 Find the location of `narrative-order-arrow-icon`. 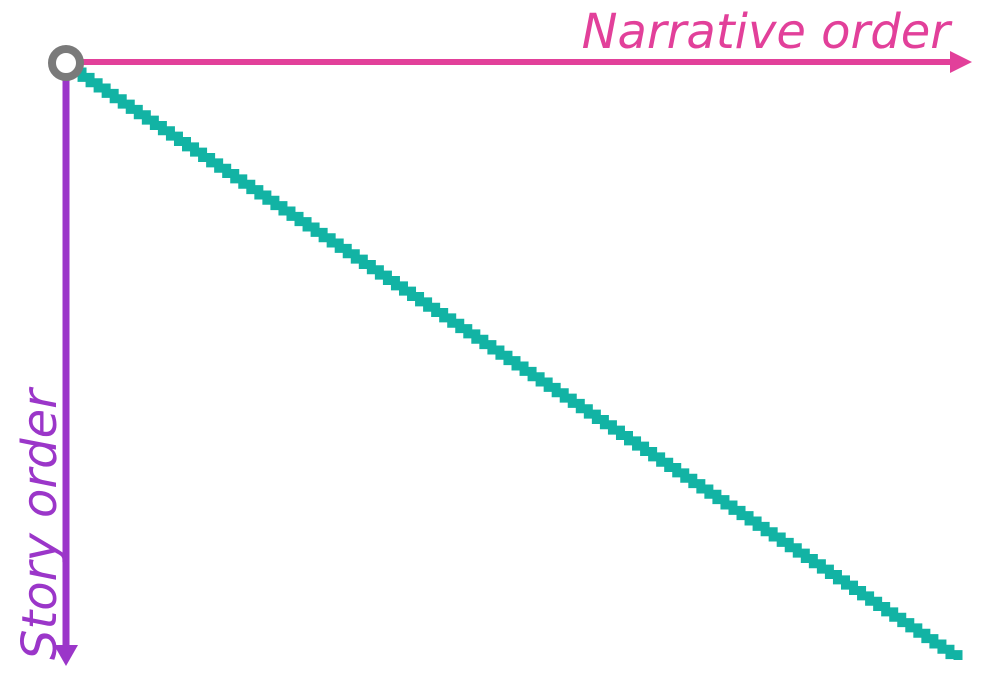

narrative-order-arrow-icon is located at coordinates (961, 62).